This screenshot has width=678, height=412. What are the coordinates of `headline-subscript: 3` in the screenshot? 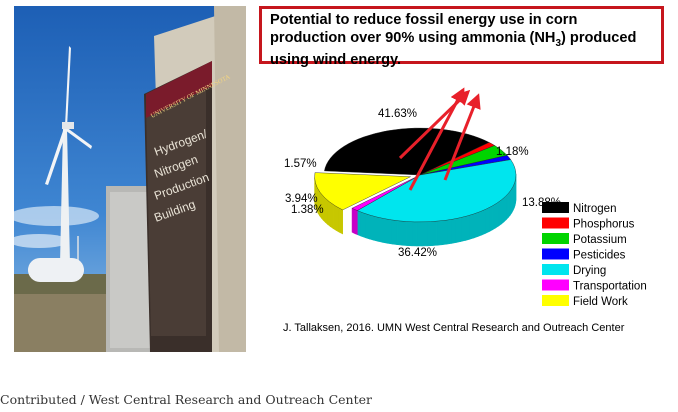 It's located at (558, 43).